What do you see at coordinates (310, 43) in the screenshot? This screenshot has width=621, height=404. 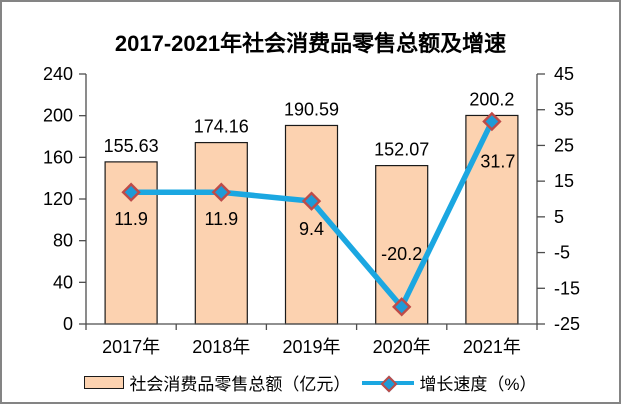 I see `chart-title: 2017-2021年社会消费品零售总额及增速` at bounding box center [310, 43].